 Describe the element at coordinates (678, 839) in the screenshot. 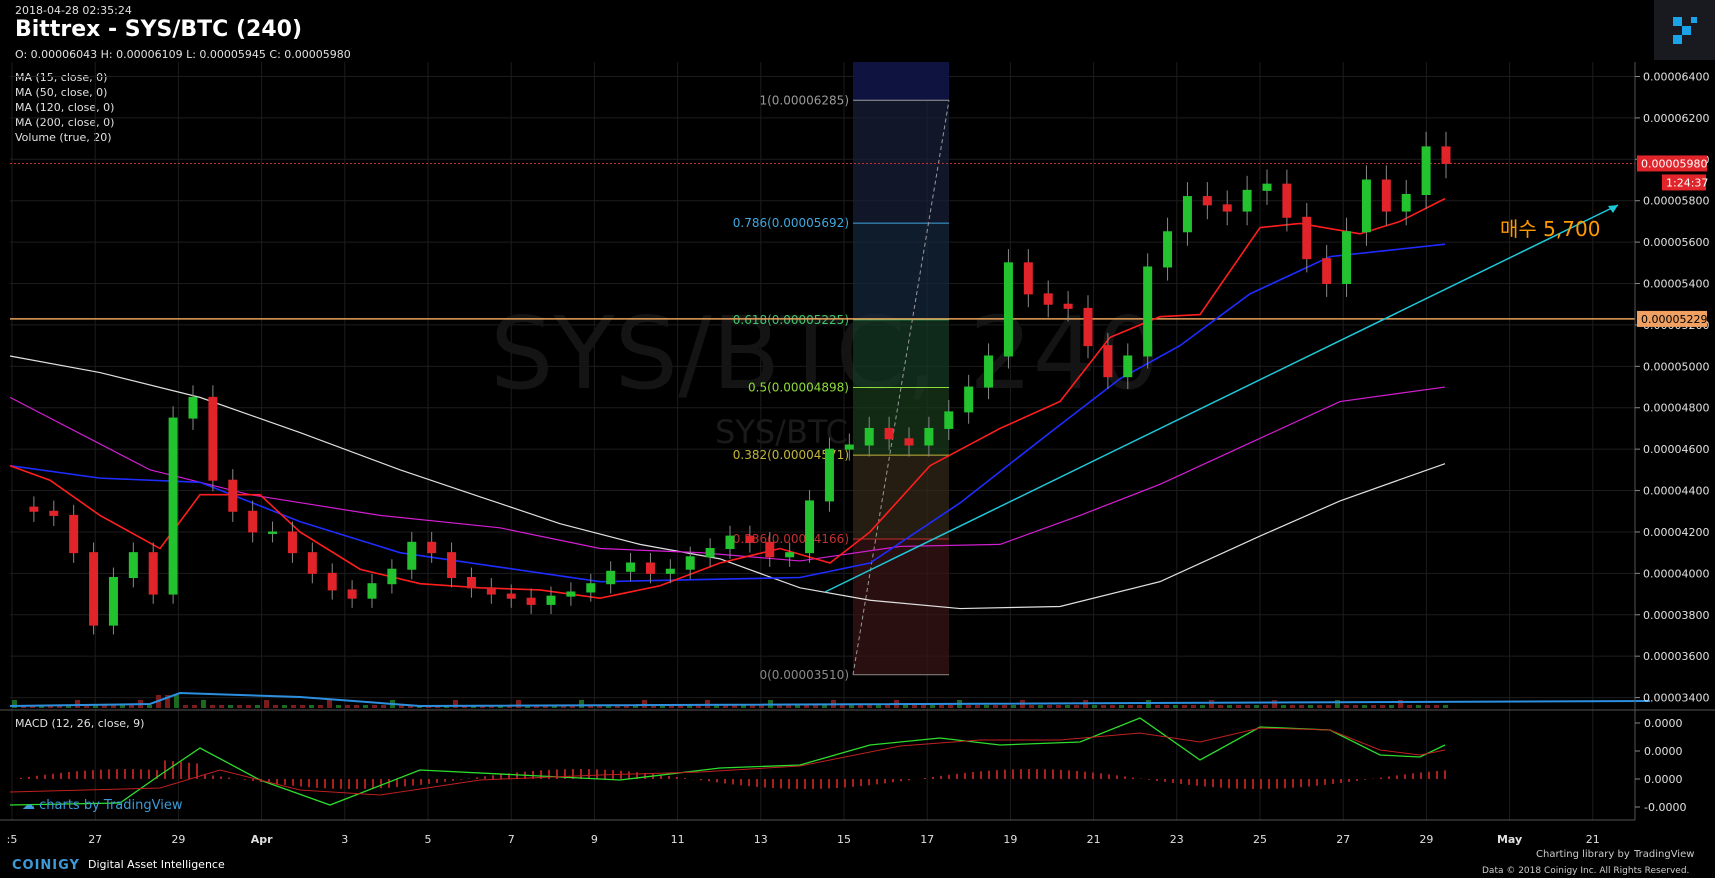

I see `time-tick-label: 11` at that location.